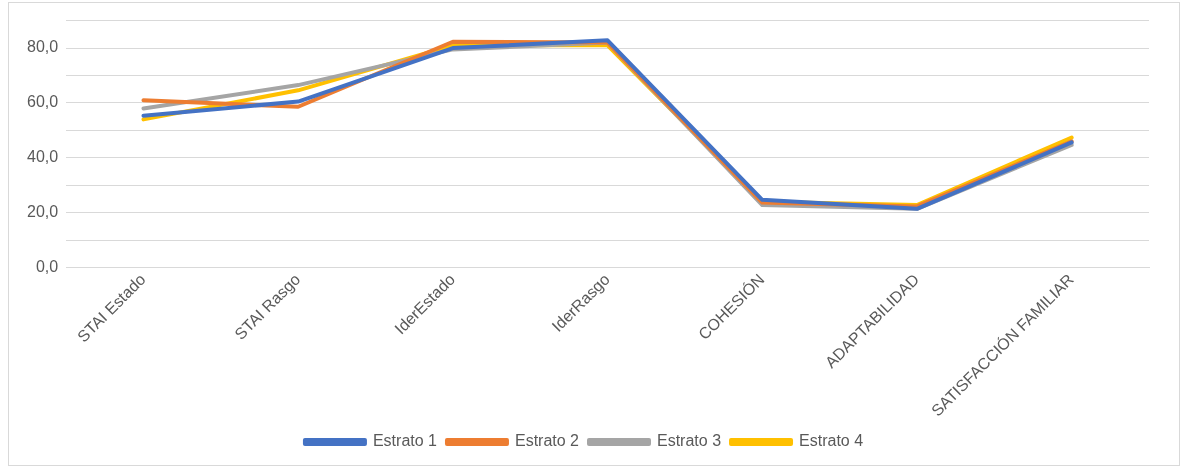 Image resolution: width=1186 pixels, height=468 pixels. Describe the element at coordinates (43, 47) in the screenshot. I see `y-tick-label: 80,0` at that location.